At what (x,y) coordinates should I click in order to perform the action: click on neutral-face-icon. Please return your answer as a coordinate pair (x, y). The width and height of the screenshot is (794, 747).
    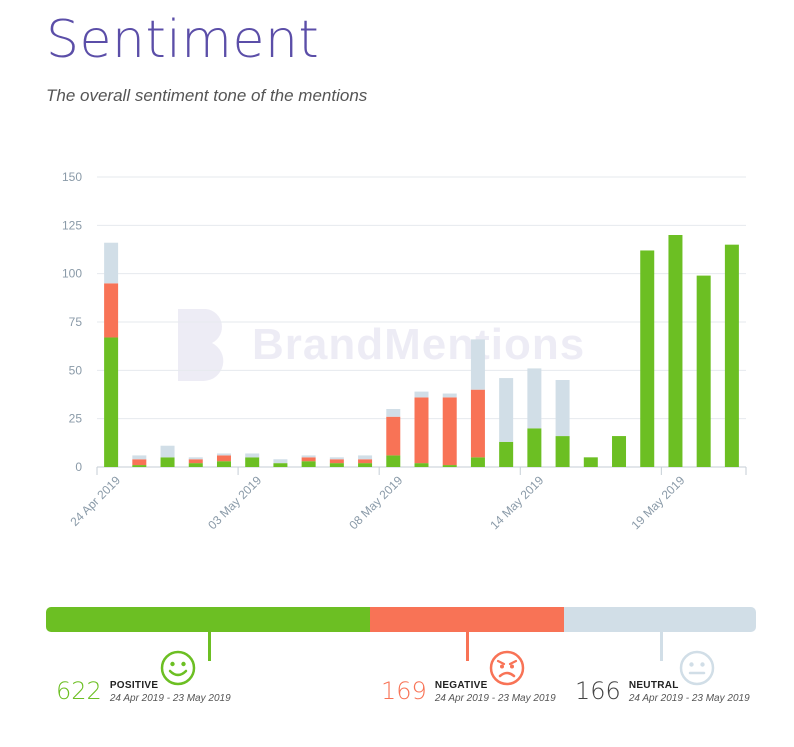
    Looking at the image, I should click on (697, 668).